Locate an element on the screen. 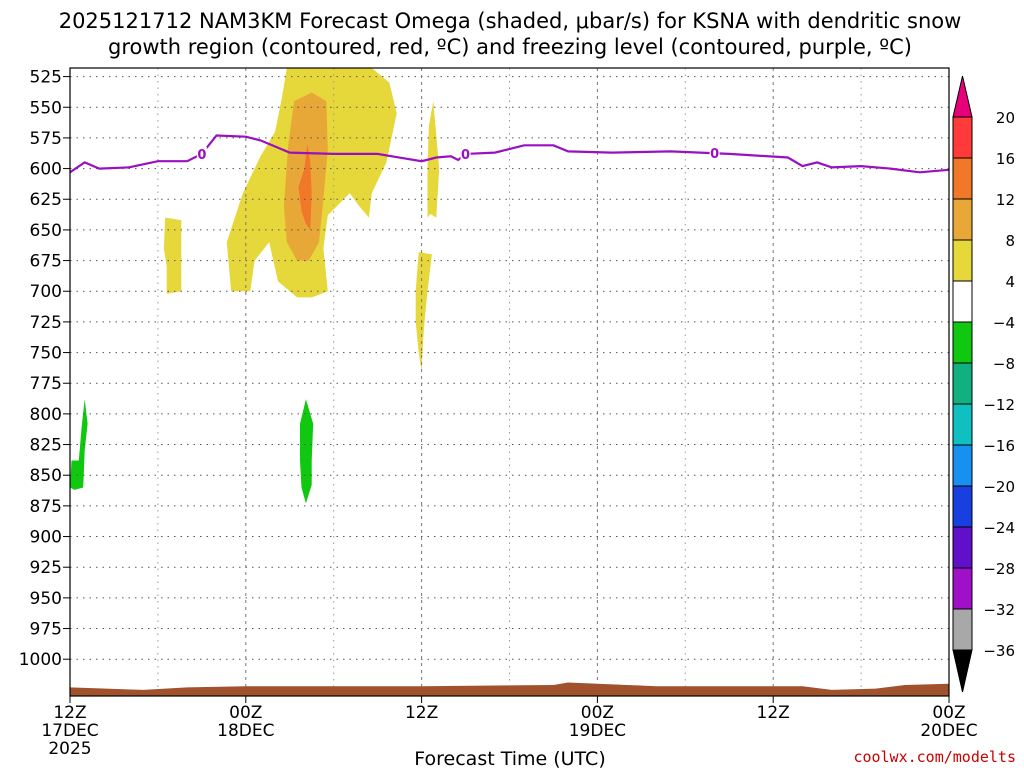 Image resolution: width=1024 pixels, height=768 pixels. y-tick-label: 800 is located at coordinates (46, 415).